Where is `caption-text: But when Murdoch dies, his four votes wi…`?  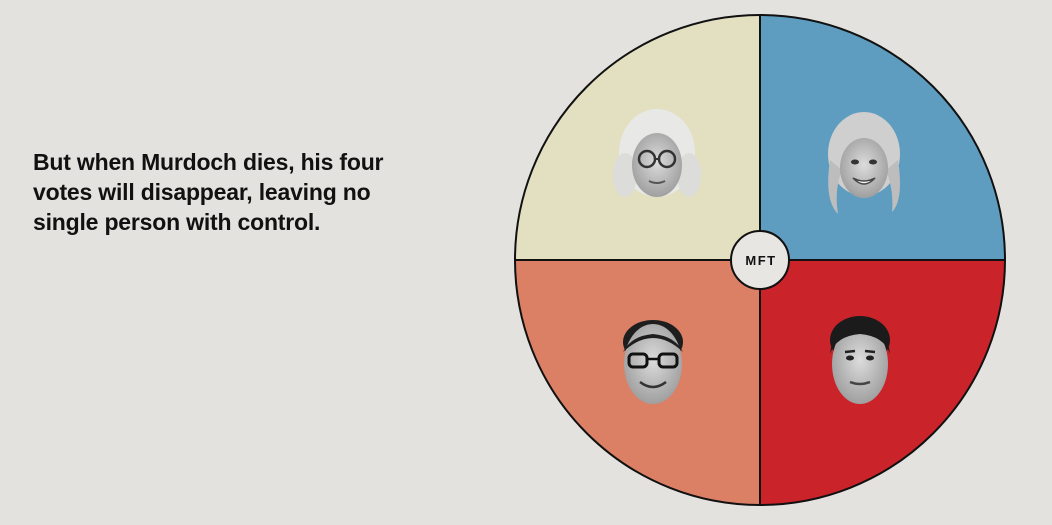
caption-text: But when Murdoch dies, his four votes wi… is located at coordinates (208, 192).